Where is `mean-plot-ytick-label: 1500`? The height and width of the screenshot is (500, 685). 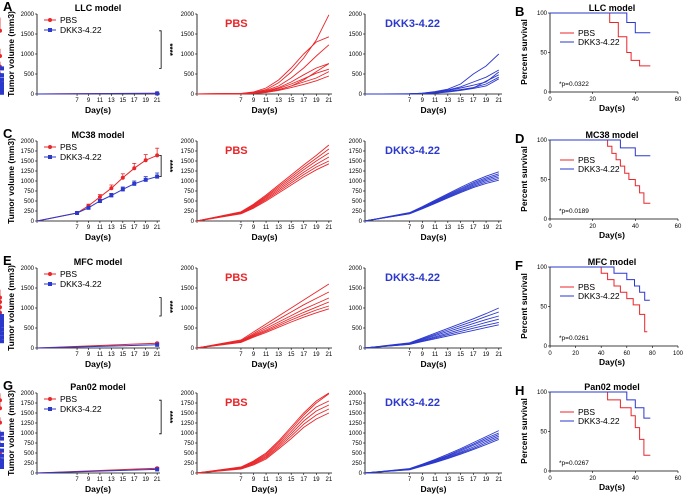 mean-plot-ytick-label: 1500 is located at coordinates (28, 35).